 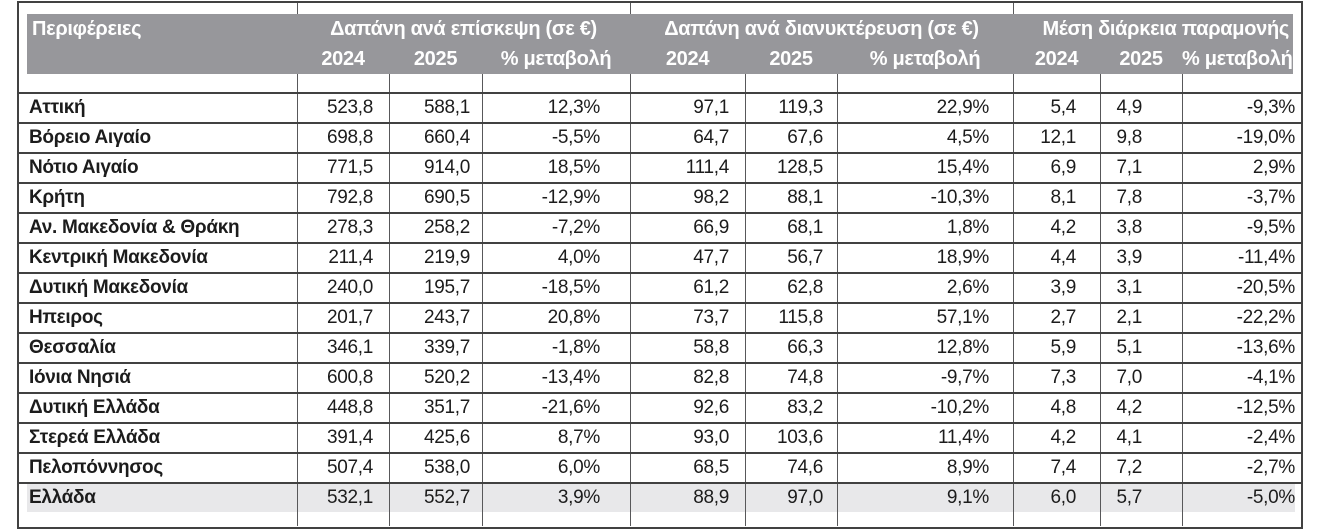 What do you see at coordinates (1241, 288) in the screenshot?
I see `value-cell: -20,5%` at bounding box center [1241, 288].